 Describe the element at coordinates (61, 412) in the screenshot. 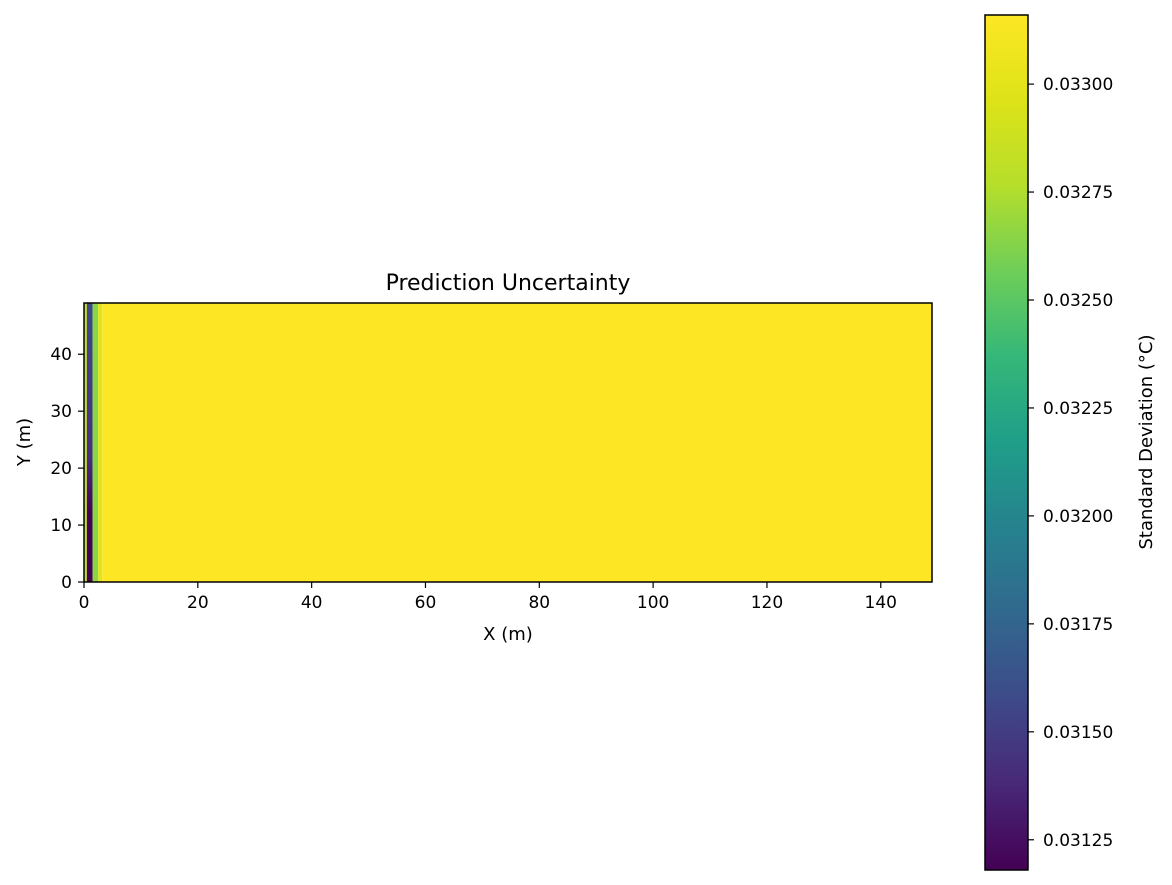

I see `y-tick-label: 30` at that location.